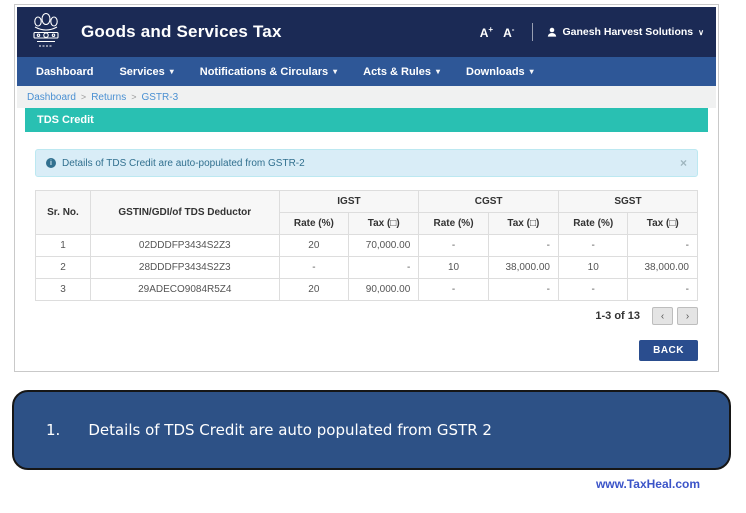 This screenshot has height=513, width=746. What do you see at coordinates (401, 71) in the screenshot?
I see `nav-item-acts-rules: Acts & Rules ▾` at bounding box center [401, 71].